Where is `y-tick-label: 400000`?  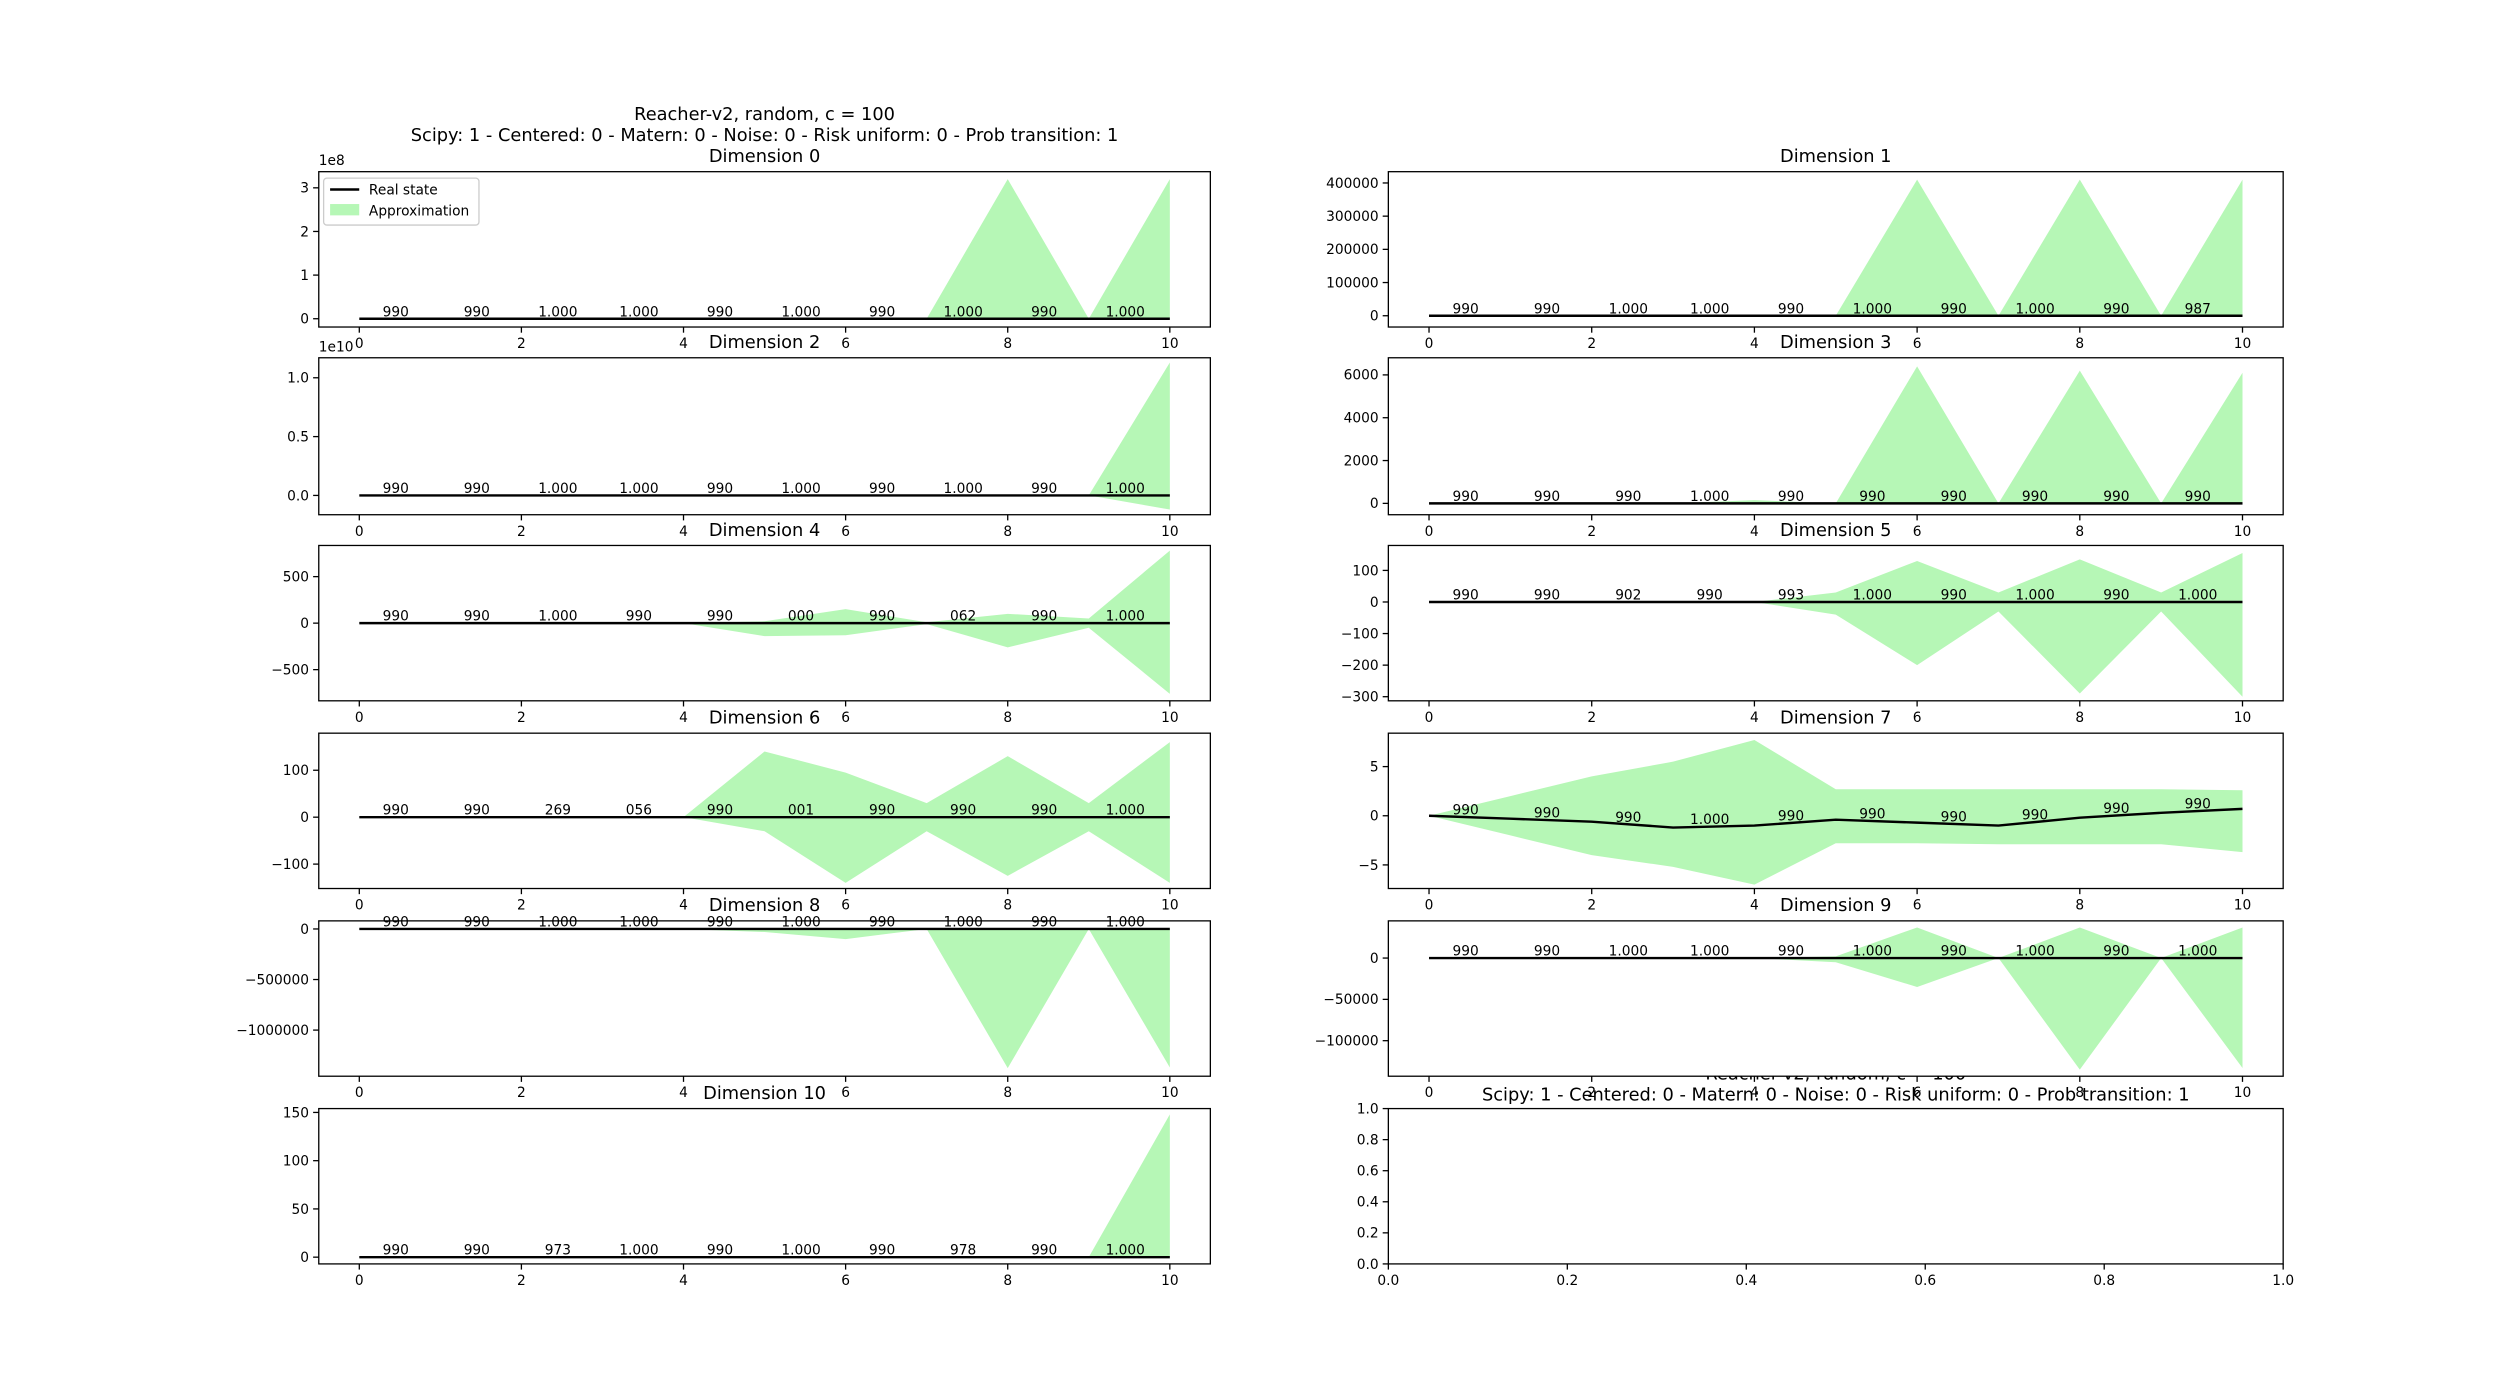
y-tick-label: 400000 is located at coordinates (1352, 184).